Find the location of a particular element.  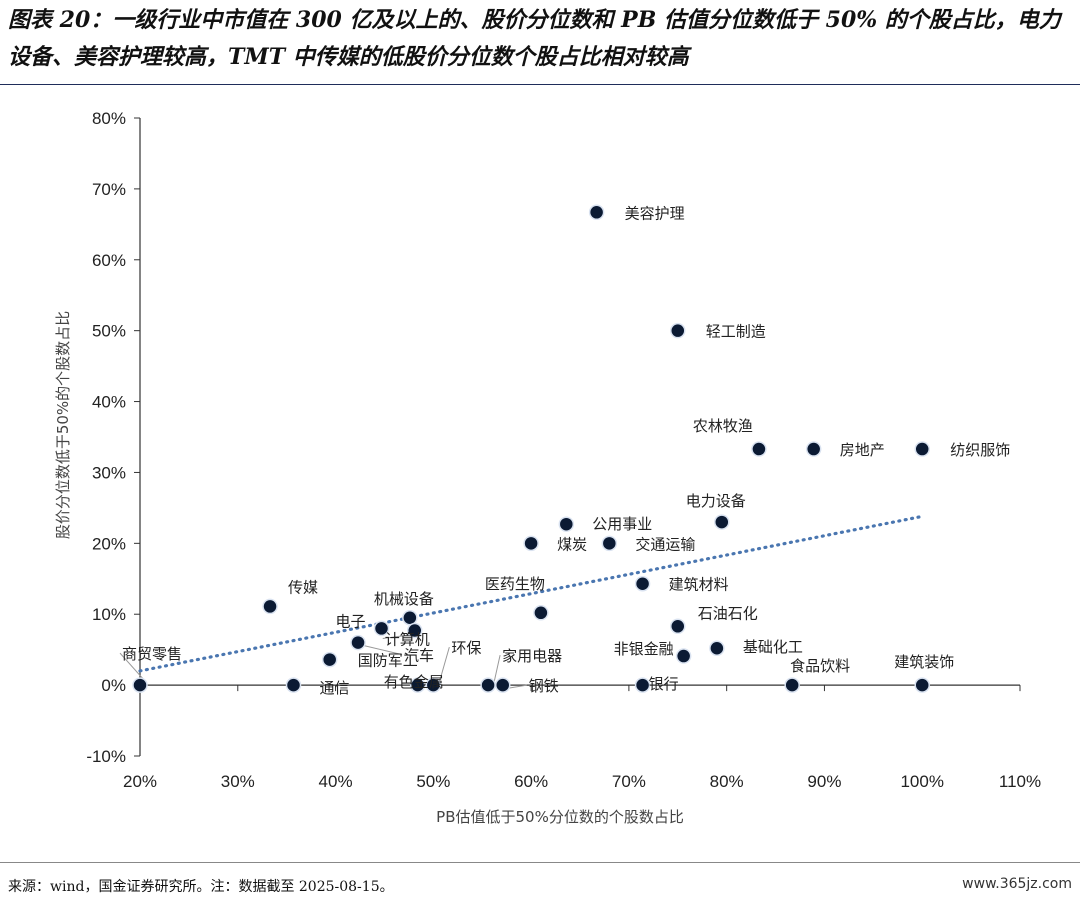

point-label: 电子 is located at coordinates (351, 621).